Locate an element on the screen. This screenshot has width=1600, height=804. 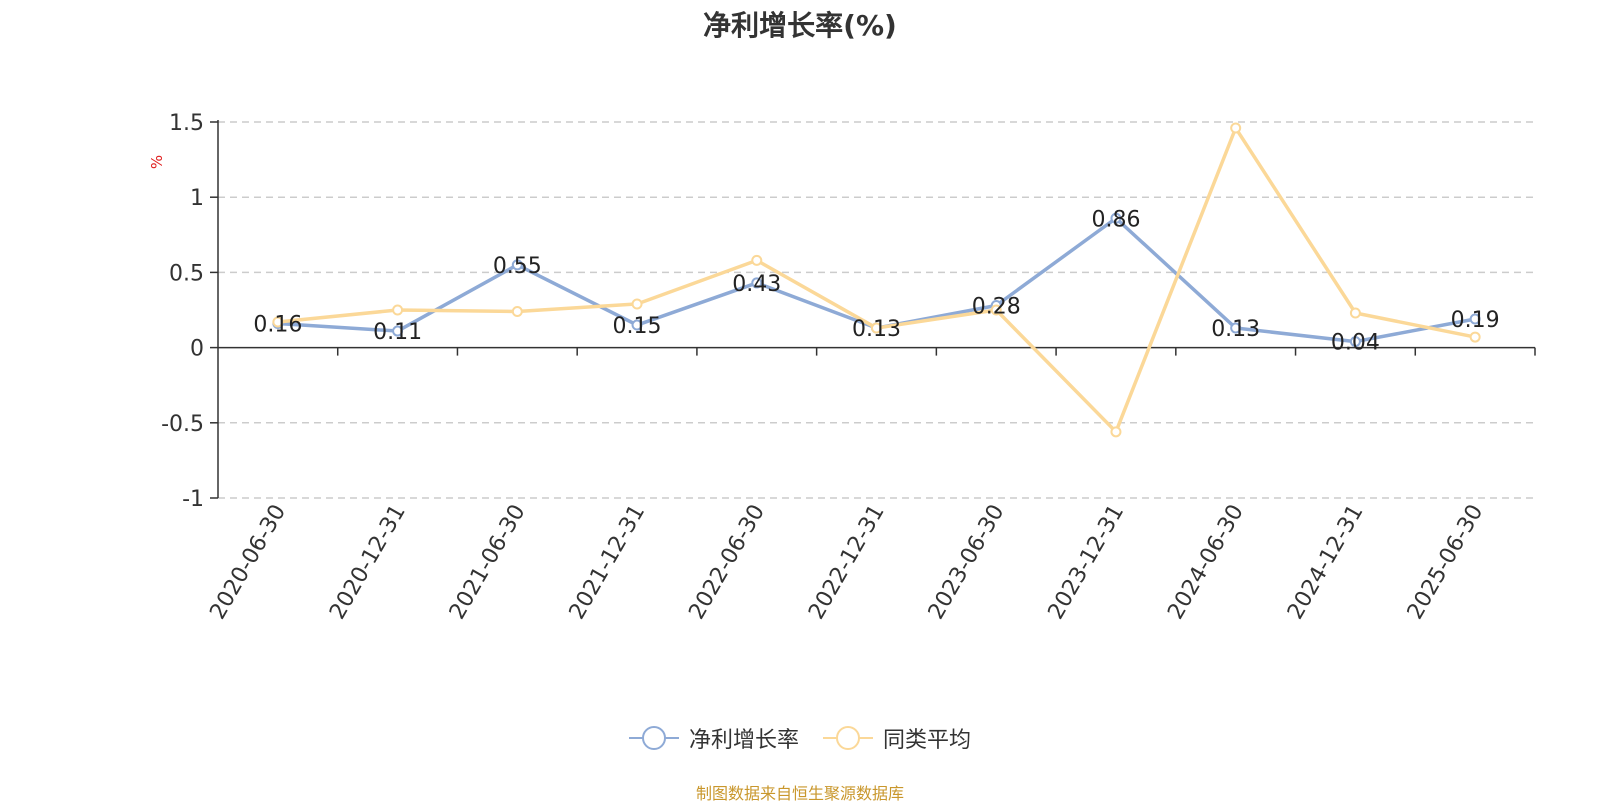
x-tick-label: 2024-06-30 is located at coordinates (1206, 562).